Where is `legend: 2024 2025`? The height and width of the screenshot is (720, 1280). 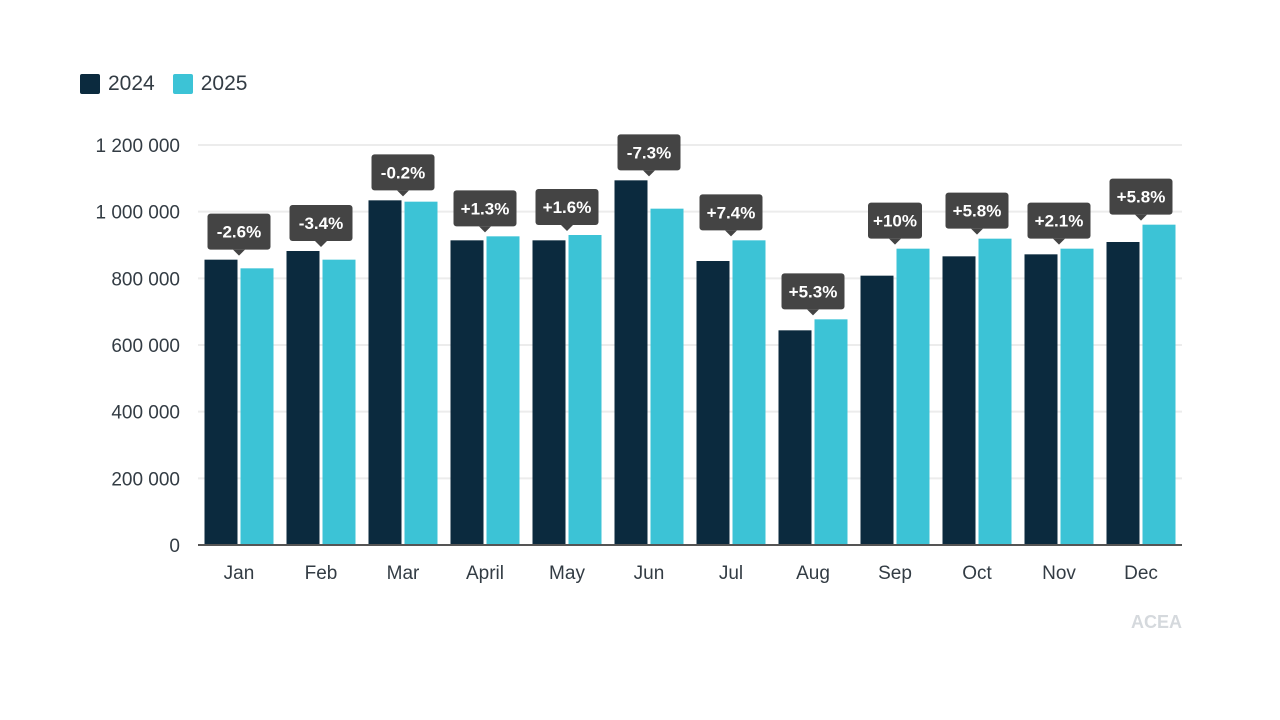 legend: 2024 2025 is located at coordinates (172, 84).